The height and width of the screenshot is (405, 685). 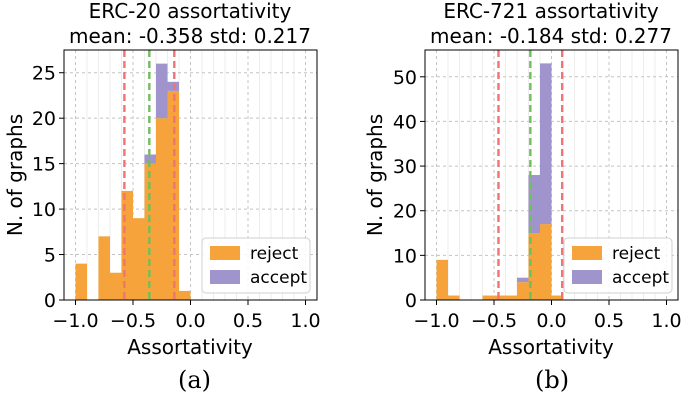 What do you see at coordinates (375, 175) in the screenshot?
I see `chart-b-y-label: N. of graphs` at bounding box center [375, 175].